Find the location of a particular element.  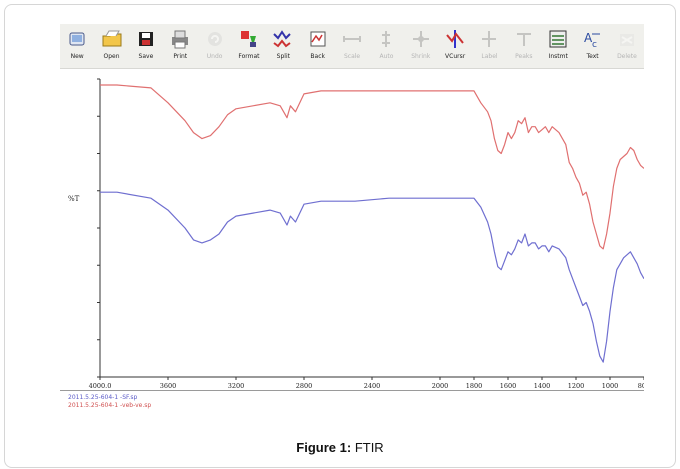

toolbar-button-label: Scale is located at coordinates (352, 56).